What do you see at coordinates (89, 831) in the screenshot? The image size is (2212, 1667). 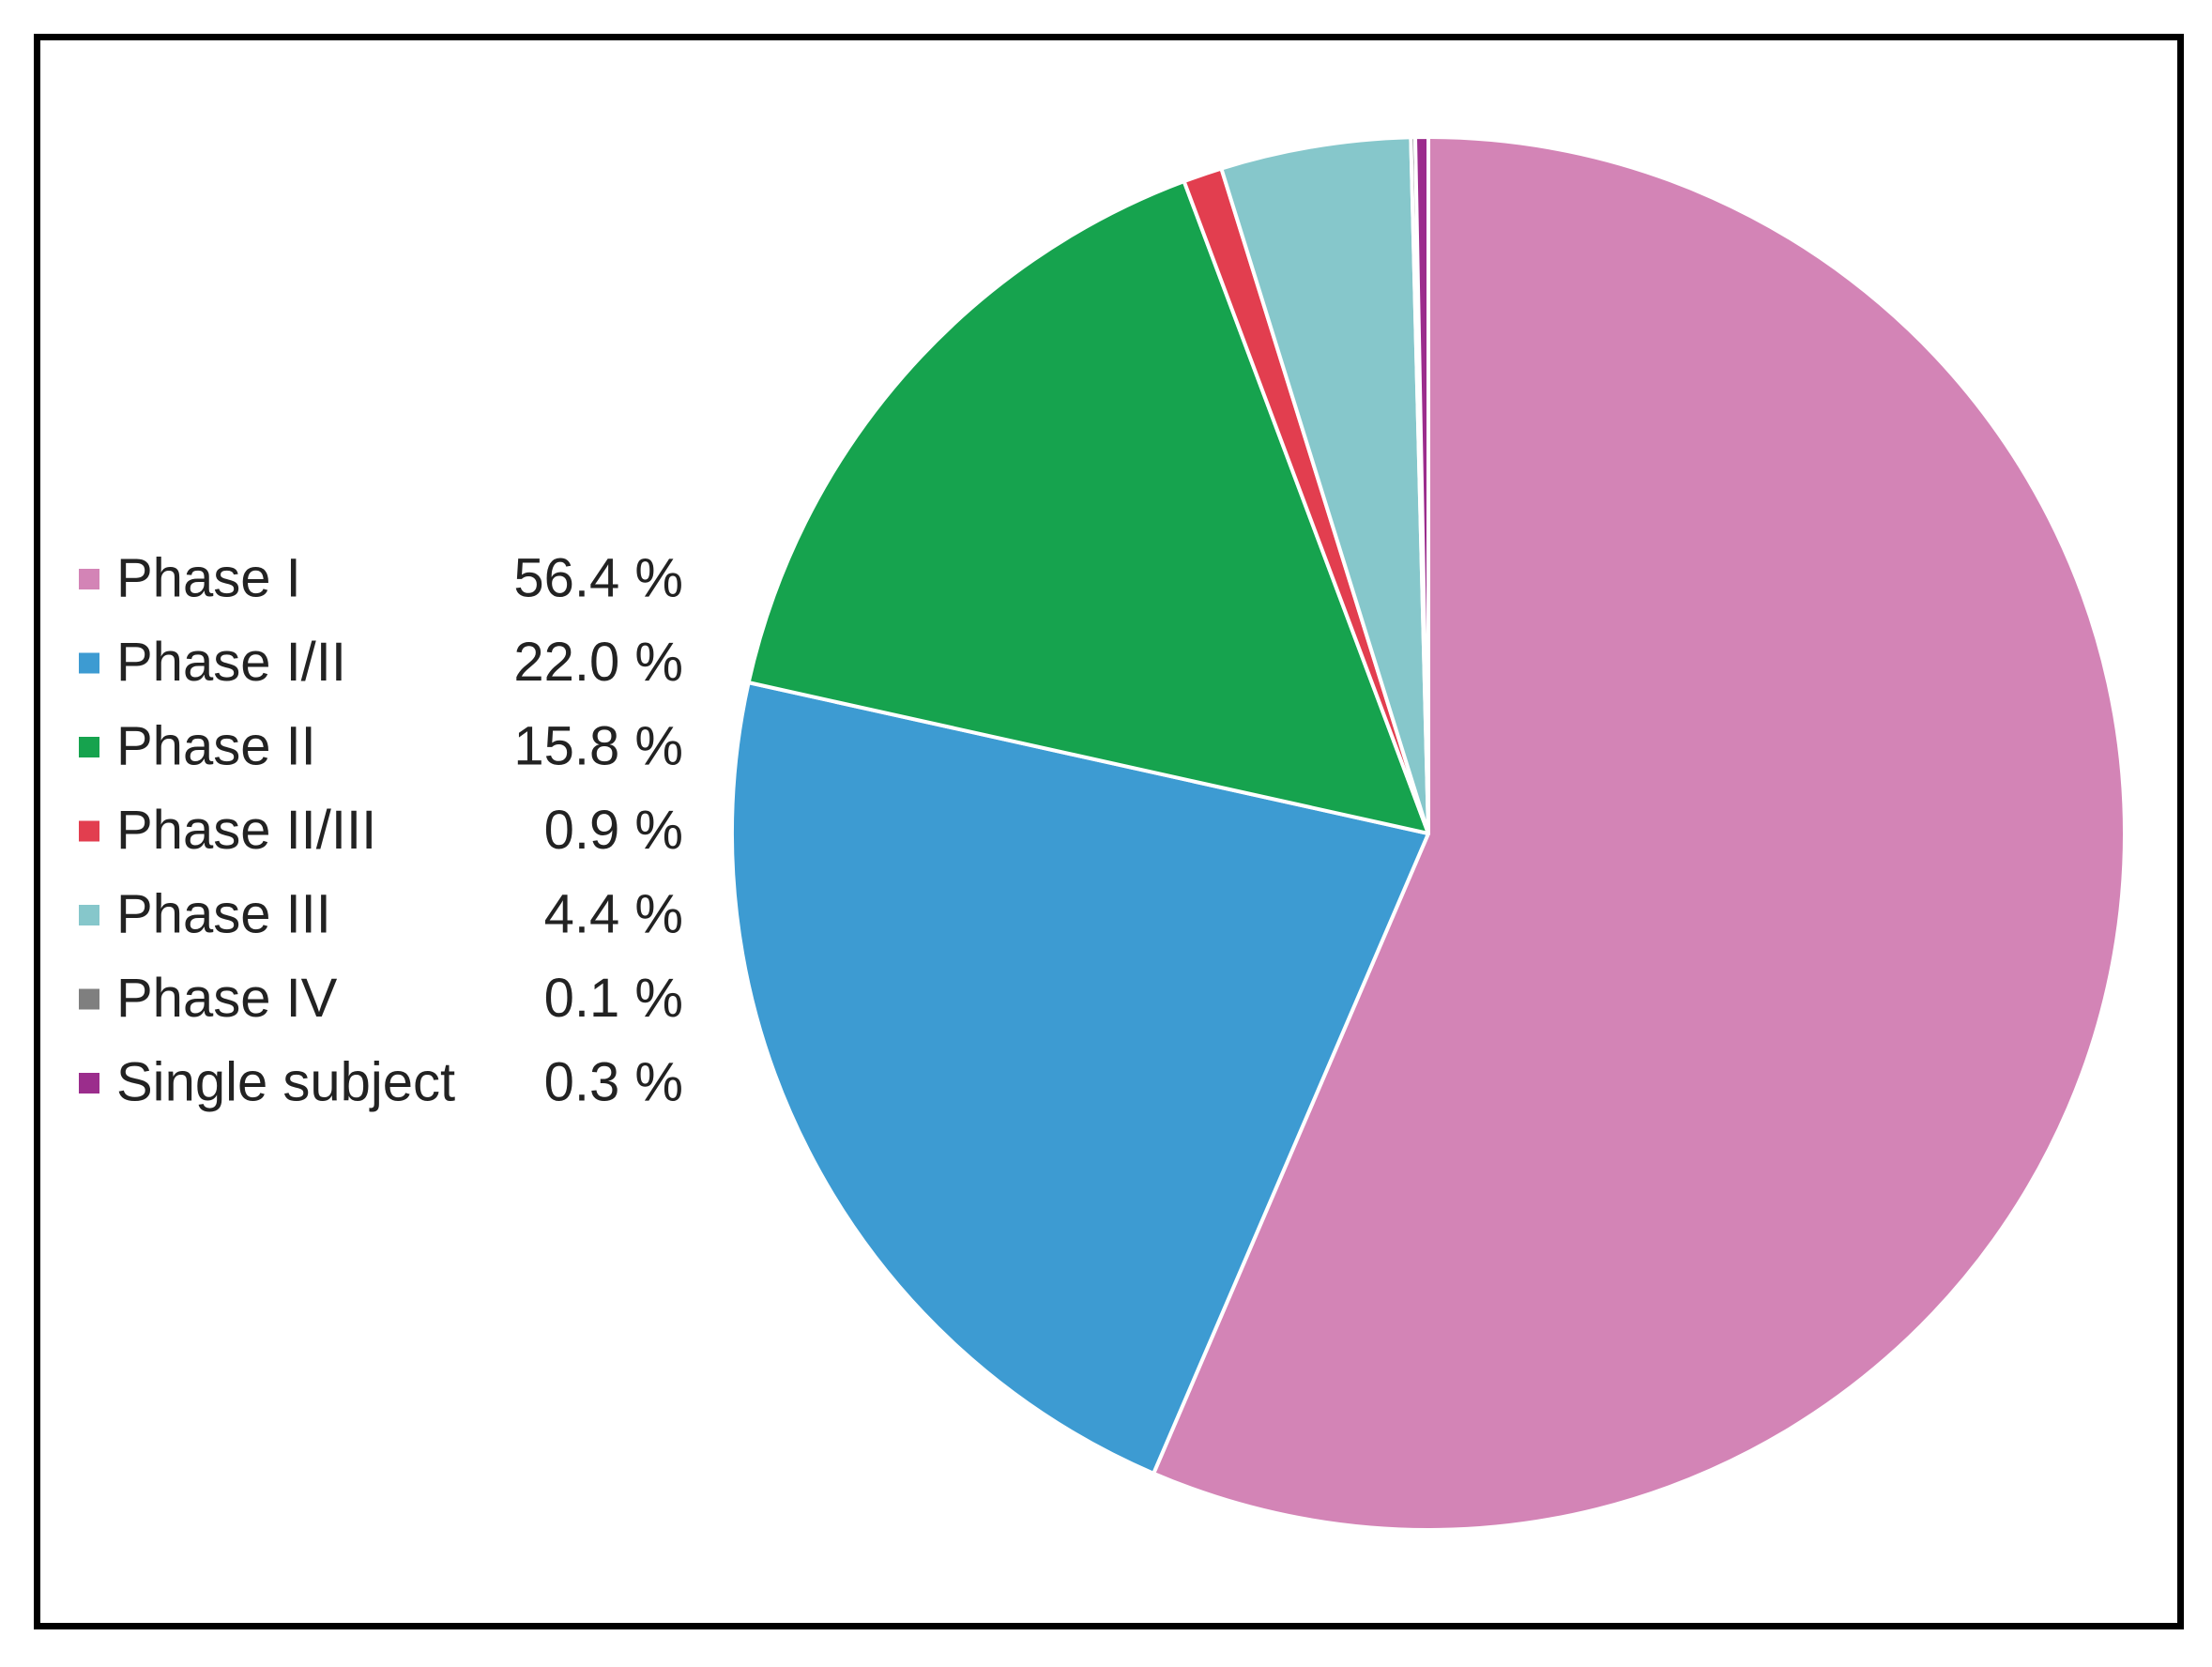 I see `legend-swatch-phase-ii-iii` at bounding box center [89, 831].